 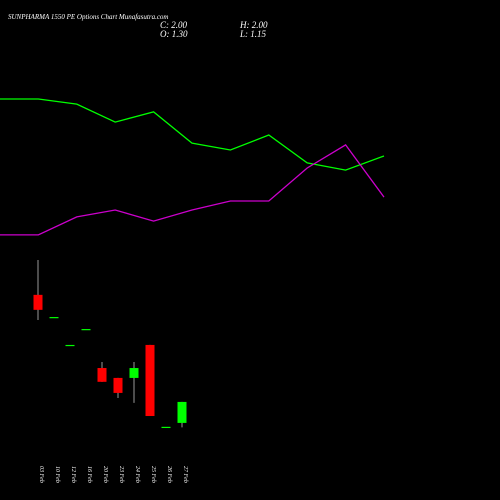 What do you see at coordinates (185, 474) in the screenshot?
I see `x-tick-label: 27 Feb` at bounding box center [185, 474].